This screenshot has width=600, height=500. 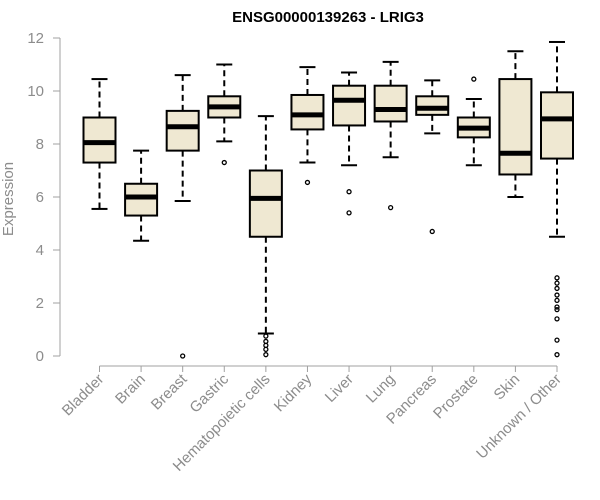 What do you see at coordinates (130, 389) in the screenshot?
I see `x-tick-label: Brain` at bounding box center [130, 389].